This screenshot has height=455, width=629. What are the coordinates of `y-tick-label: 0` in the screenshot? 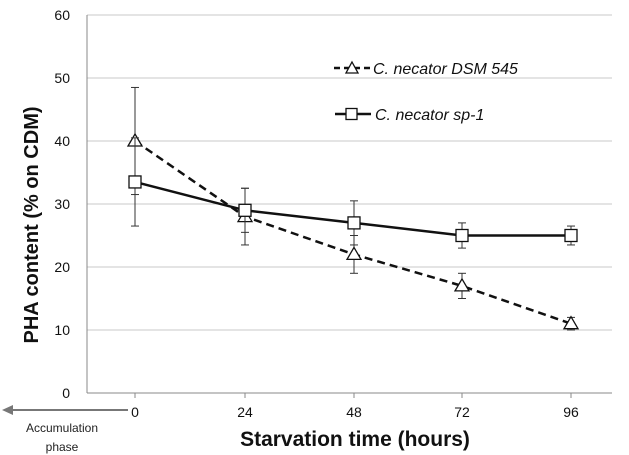 It's located at (66, 393).